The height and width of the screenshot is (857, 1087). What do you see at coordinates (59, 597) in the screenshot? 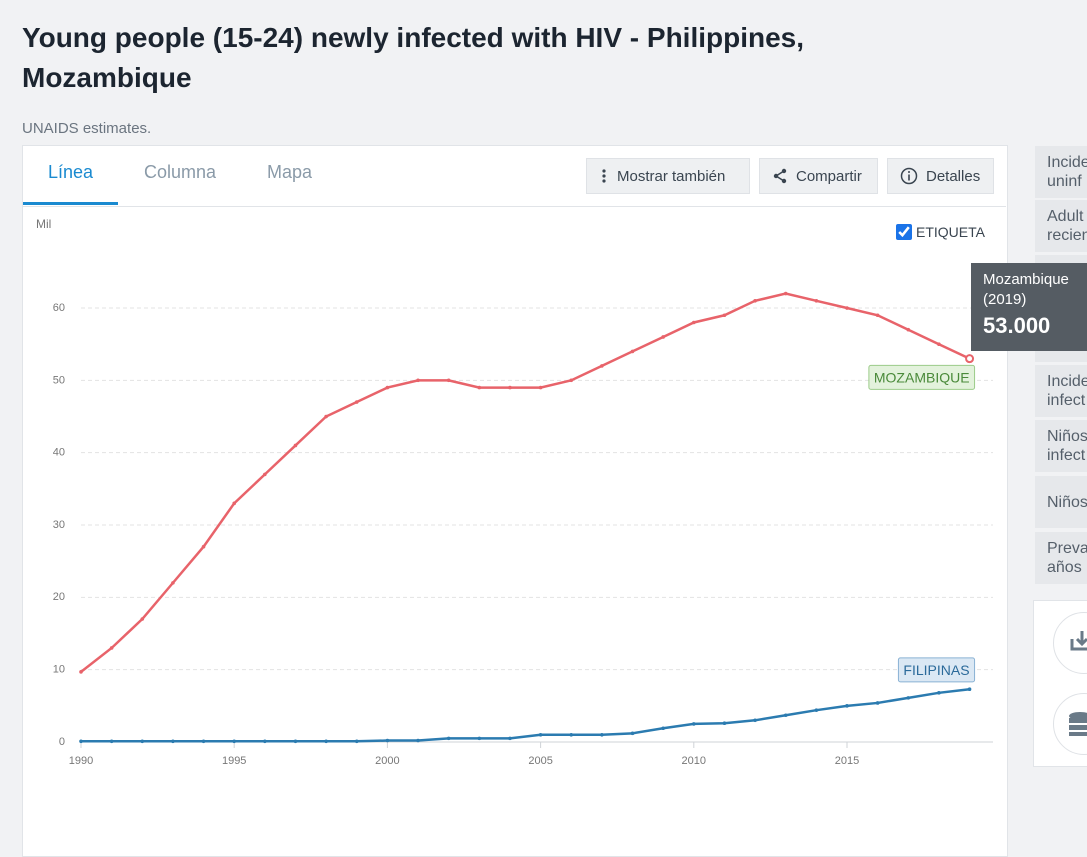
I see `y-tick-label: 20` at bounding box center [59, 597].